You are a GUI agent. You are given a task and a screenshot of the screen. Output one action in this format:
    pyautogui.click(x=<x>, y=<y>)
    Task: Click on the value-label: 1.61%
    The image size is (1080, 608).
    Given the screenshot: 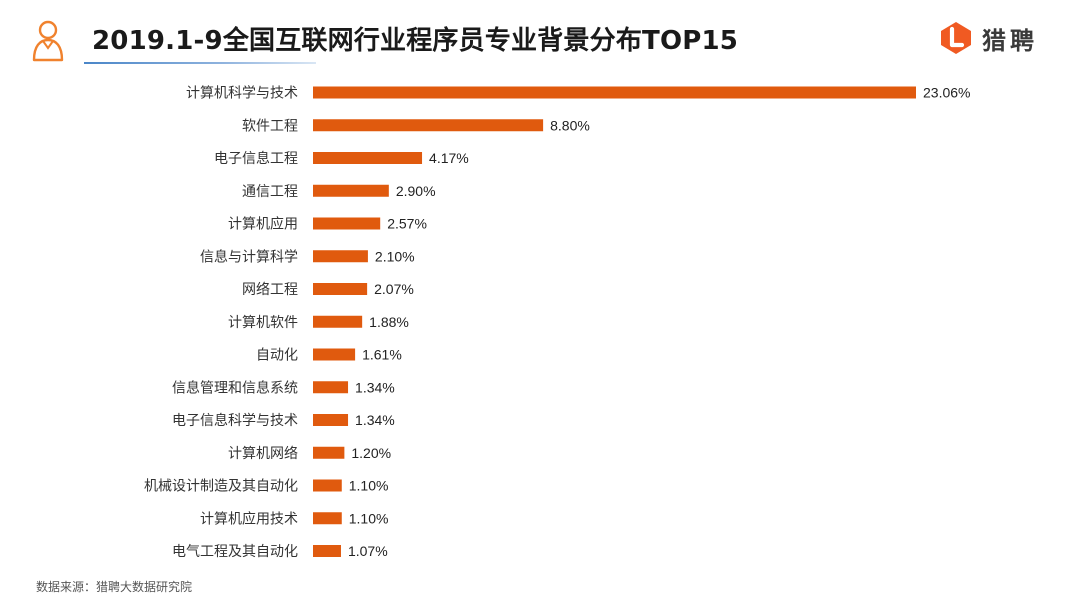 What is the action you would take?
    pyautogui.click(x=382, y=355)
    